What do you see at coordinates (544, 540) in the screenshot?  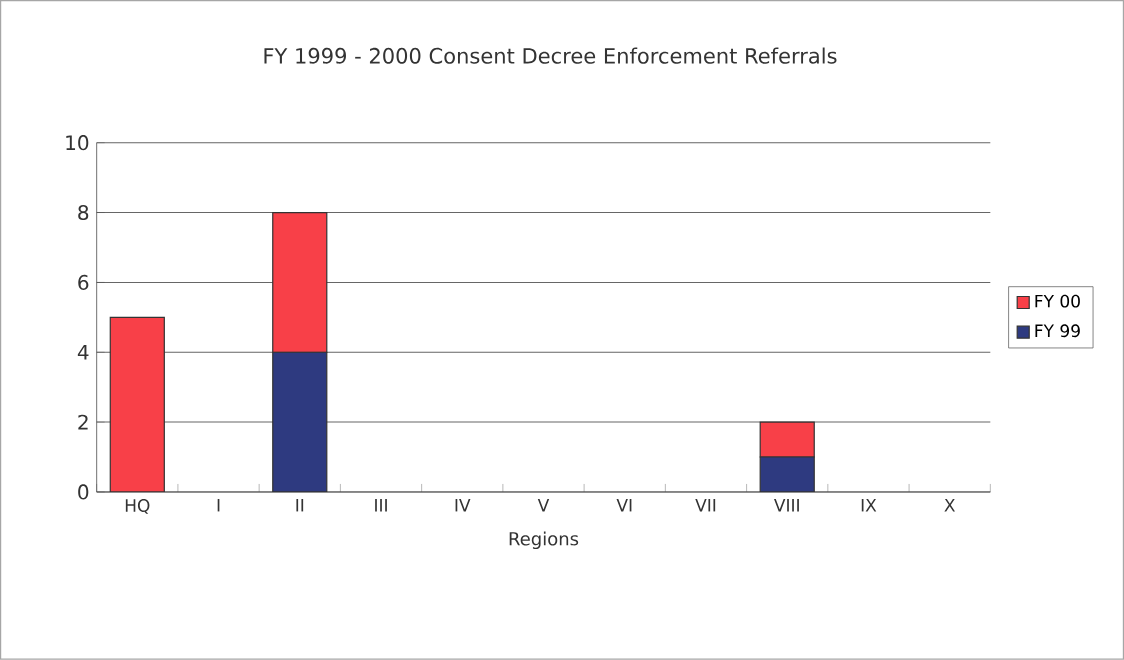 I see `x-axis-title: Regions` at bounding box center [544, 540].